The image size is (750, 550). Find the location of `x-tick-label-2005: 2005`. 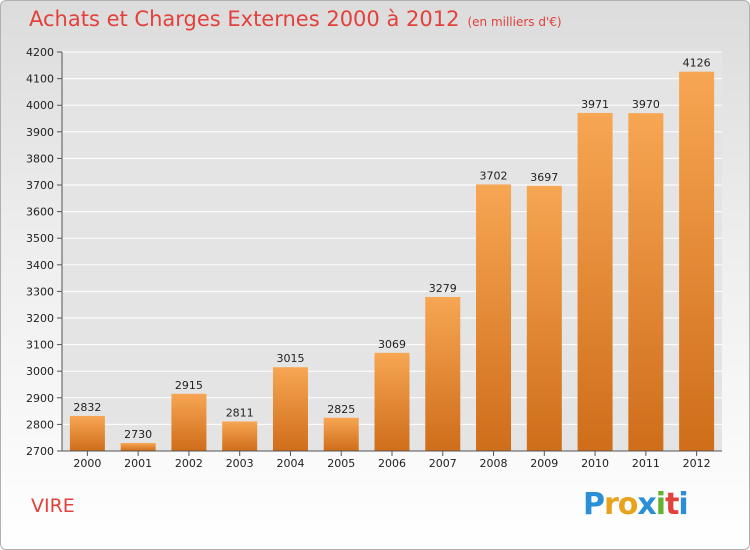

x-tick-label-2005: 2005 is located at coordinates (341, 463).